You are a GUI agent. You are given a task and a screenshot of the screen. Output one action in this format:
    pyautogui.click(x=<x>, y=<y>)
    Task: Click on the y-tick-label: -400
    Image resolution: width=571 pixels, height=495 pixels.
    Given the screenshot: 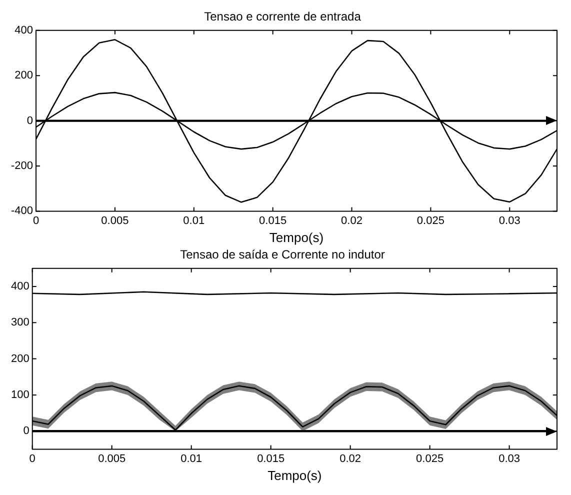 What is the action you would take?
    pyautogui.click(x=22, y=211)
    